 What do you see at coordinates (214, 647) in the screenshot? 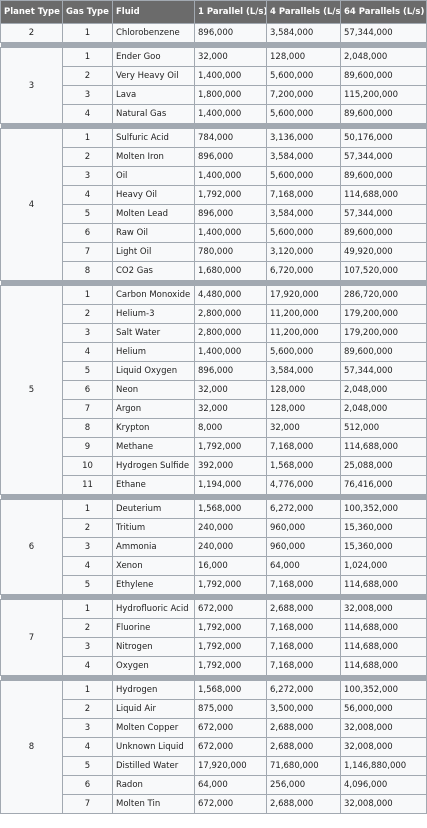
I see `table-row: 3 Nitrogen 1,792,000 7,168,000 114,688,000` at bounding box center [214, 647].